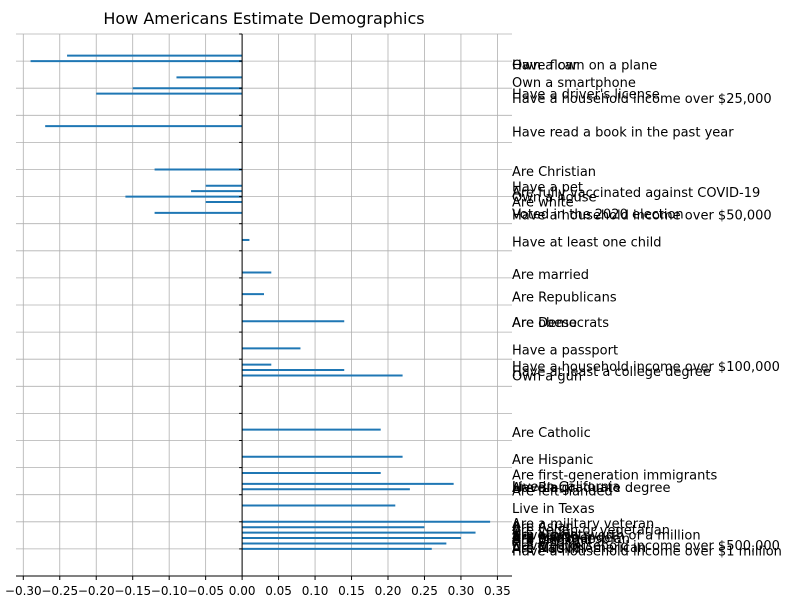 The image size is (810, 610). What do you see at coordinates (544, 323) in the screenshot?
I see `category-label: Are obese` at bounding box center [544, 323].